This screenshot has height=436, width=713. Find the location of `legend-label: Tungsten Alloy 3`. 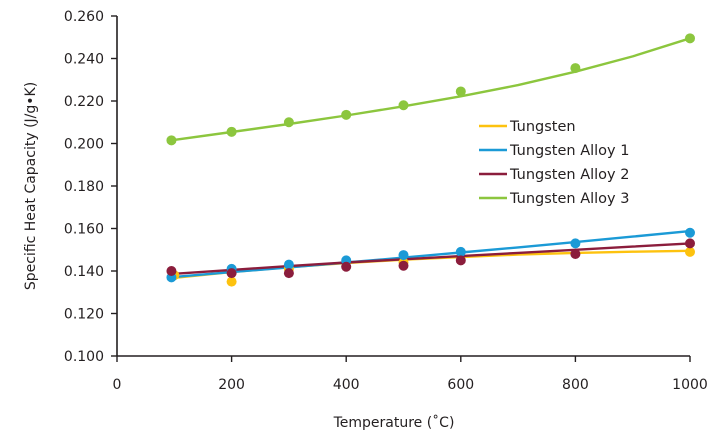

legend-label: Tungsten Alloy 3 is located at coordinates (569, 199).